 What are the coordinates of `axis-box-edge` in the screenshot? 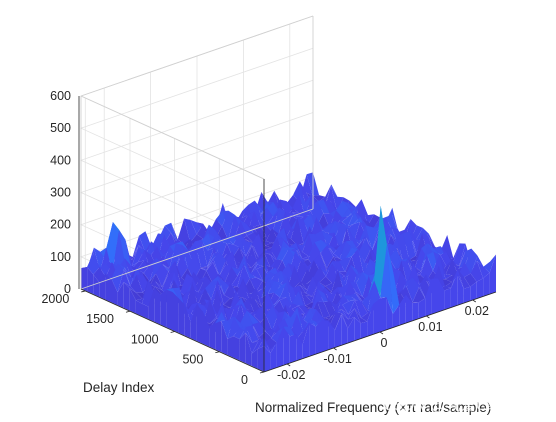 It's located at (197, 249).